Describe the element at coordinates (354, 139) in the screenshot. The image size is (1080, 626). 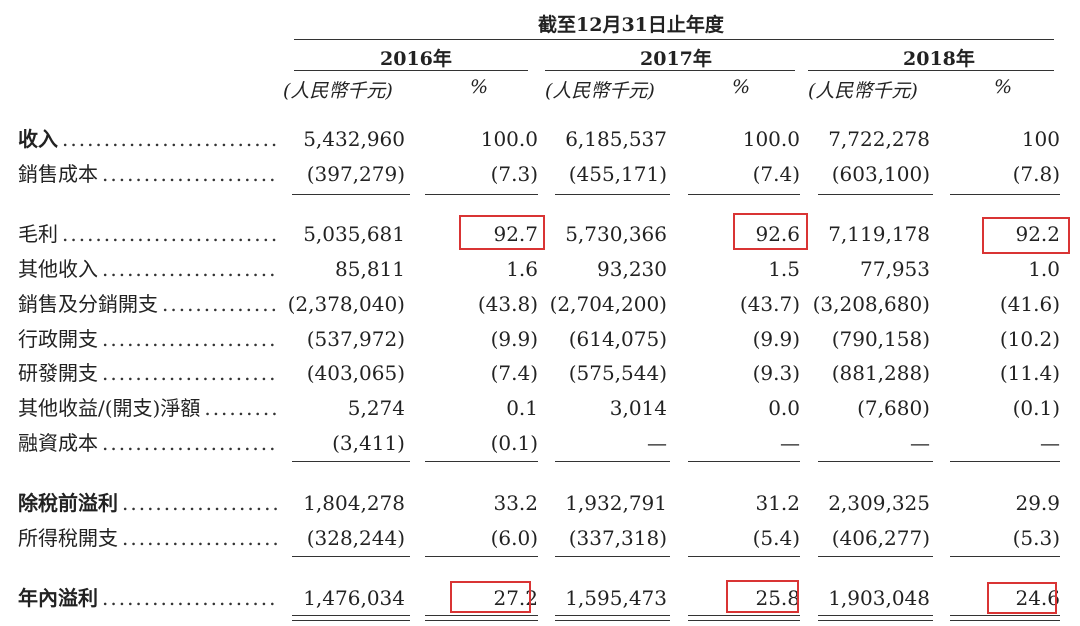
I see `amount-2016-cell: 5,432,960` at that location.